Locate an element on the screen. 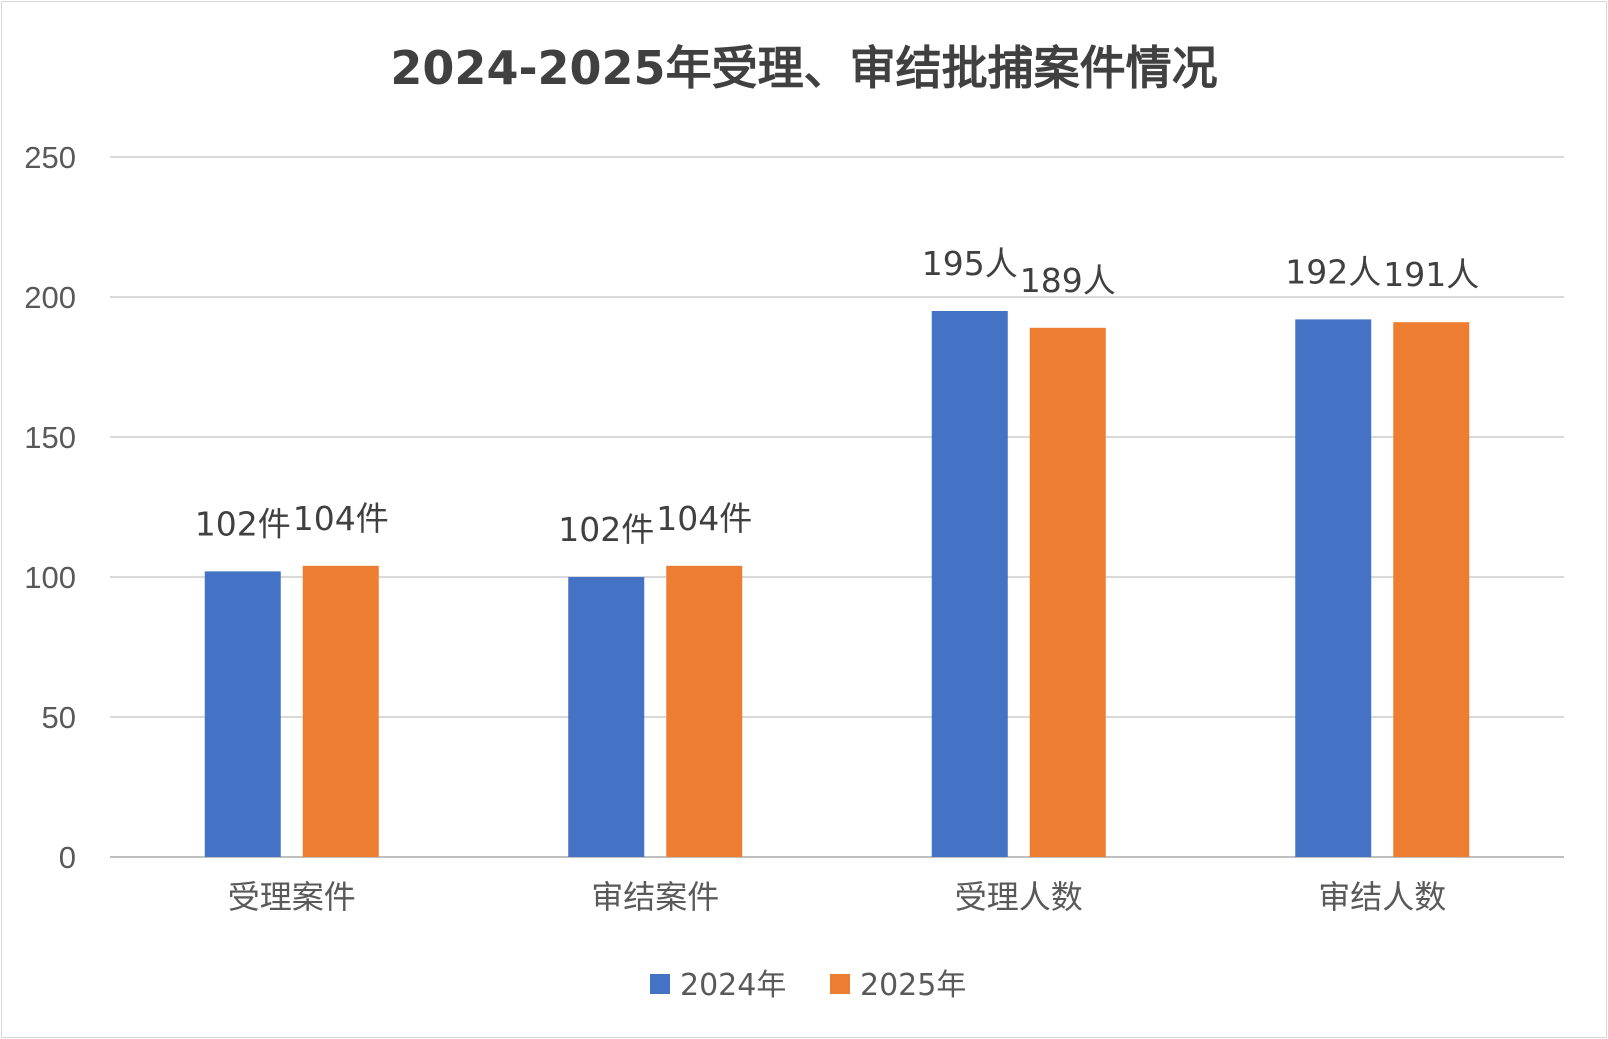 Image resolution: width=1608 pixels, height=1039 pixels. y-tick-label: 50 is located at coordinates (59, 717).